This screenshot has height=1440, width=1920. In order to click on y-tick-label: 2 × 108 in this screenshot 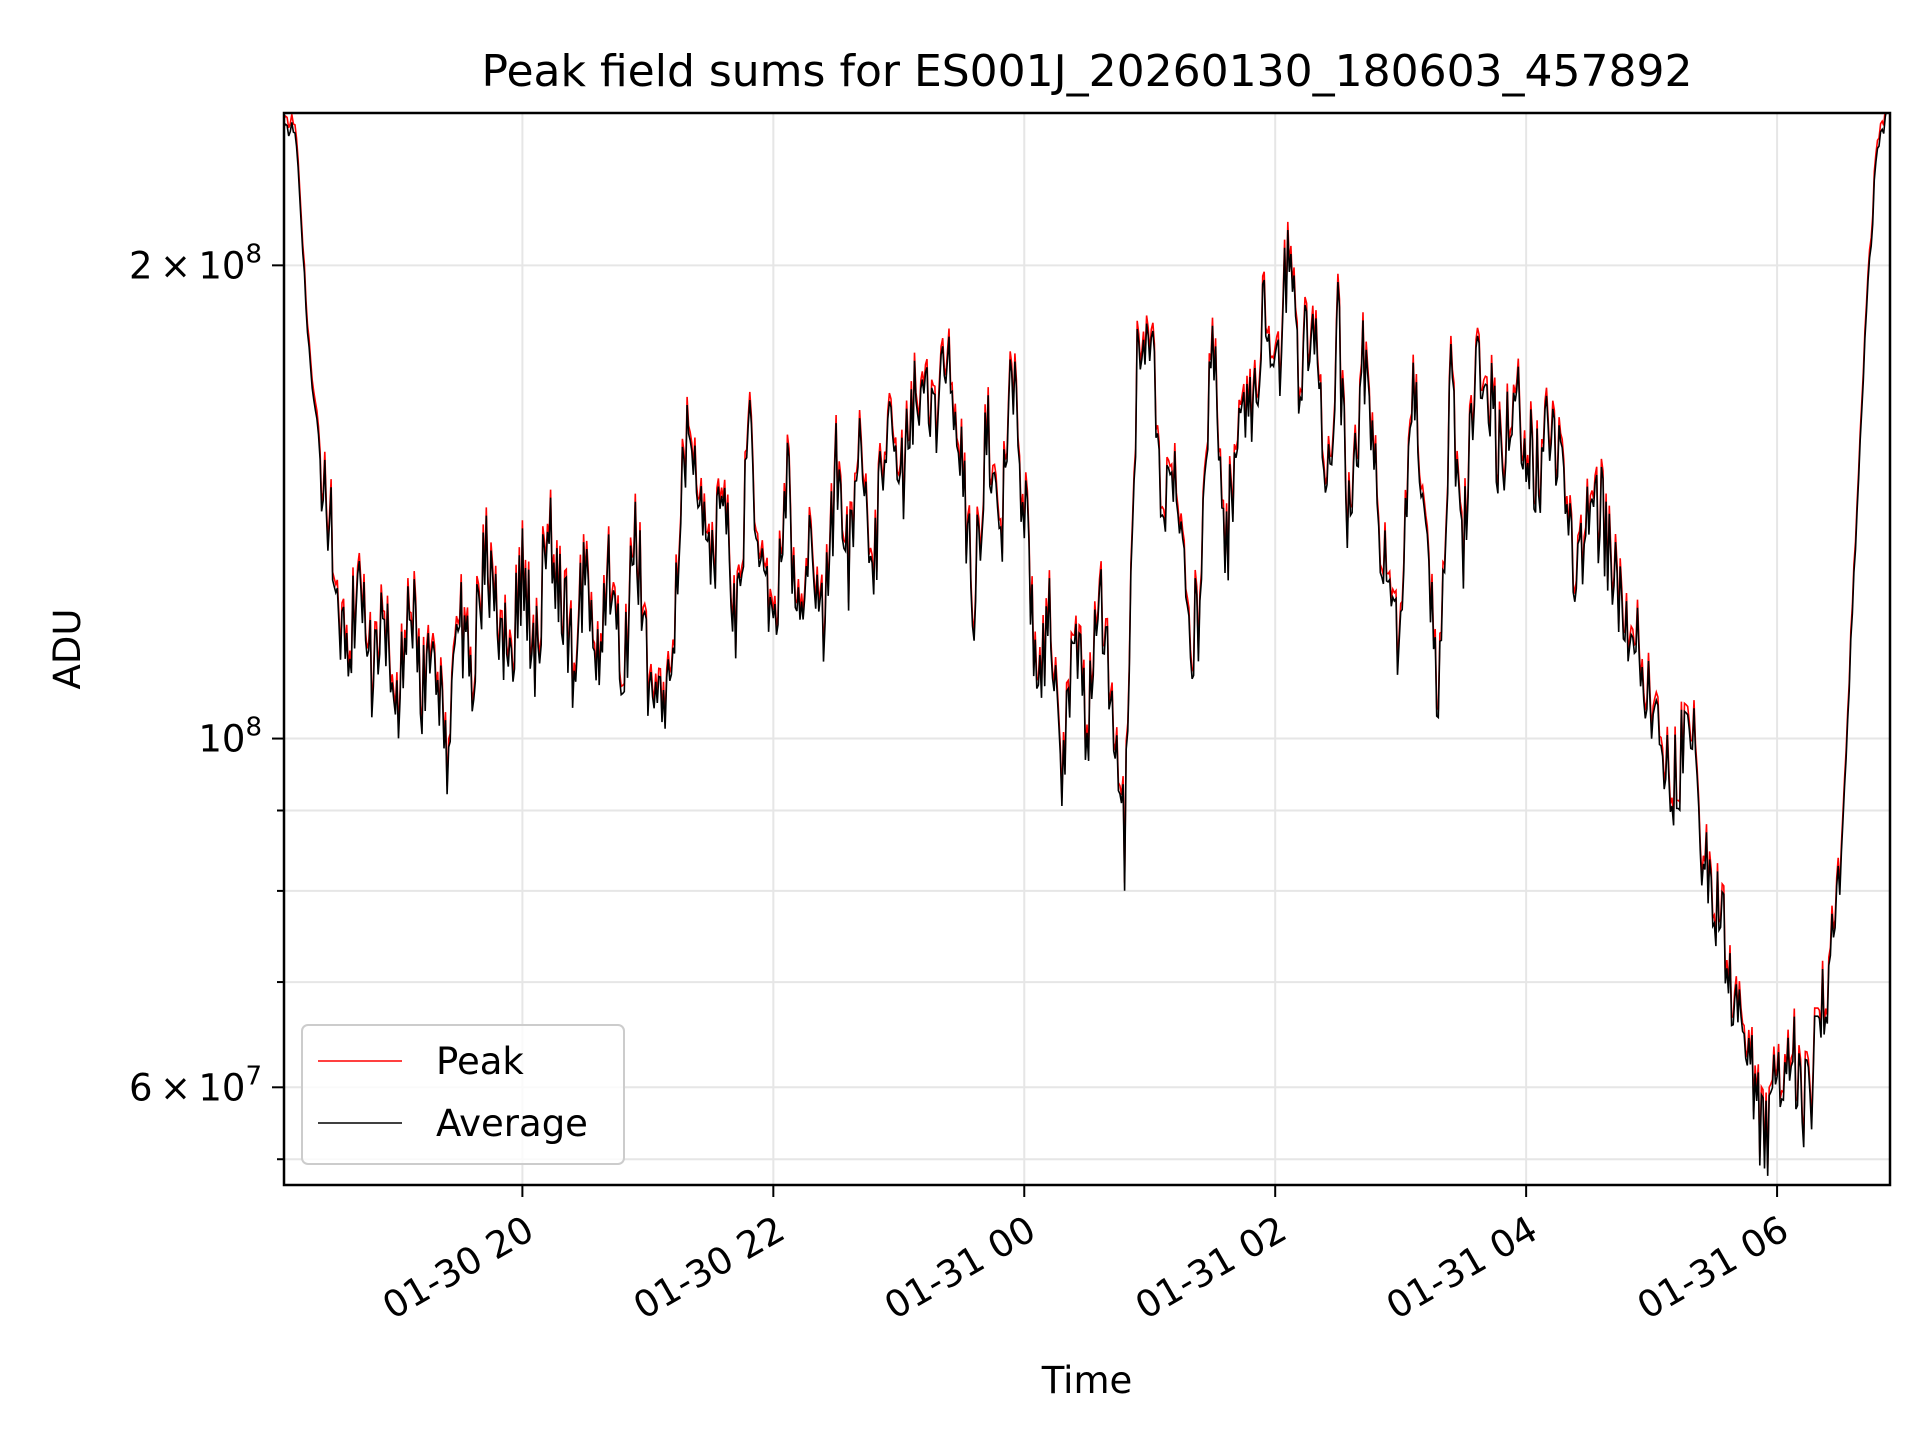, I will do `click(195, 263)`.